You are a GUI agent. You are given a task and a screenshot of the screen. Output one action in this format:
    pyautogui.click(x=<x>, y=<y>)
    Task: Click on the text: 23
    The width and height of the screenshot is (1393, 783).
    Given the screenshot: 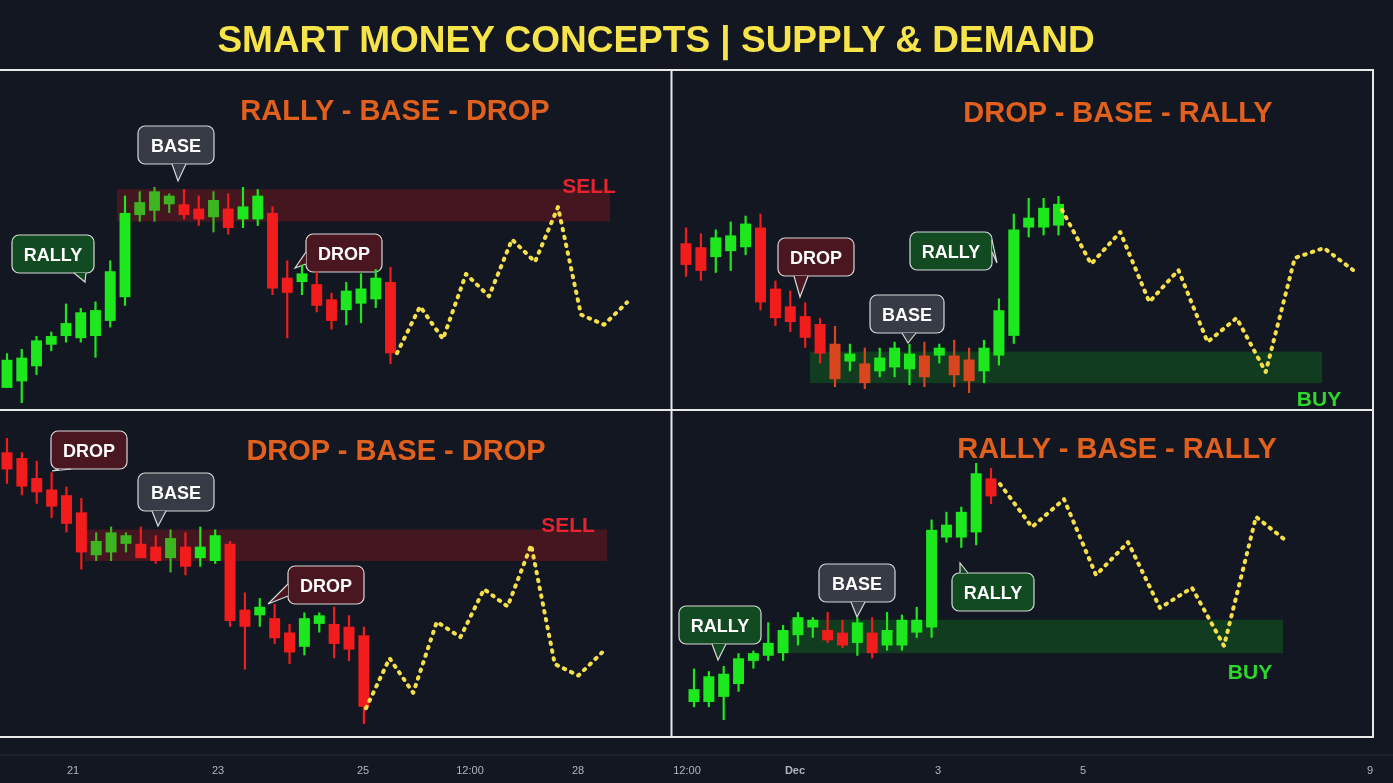 What is the action you would take?
    pyautogui.click(x=218, y=770)
    